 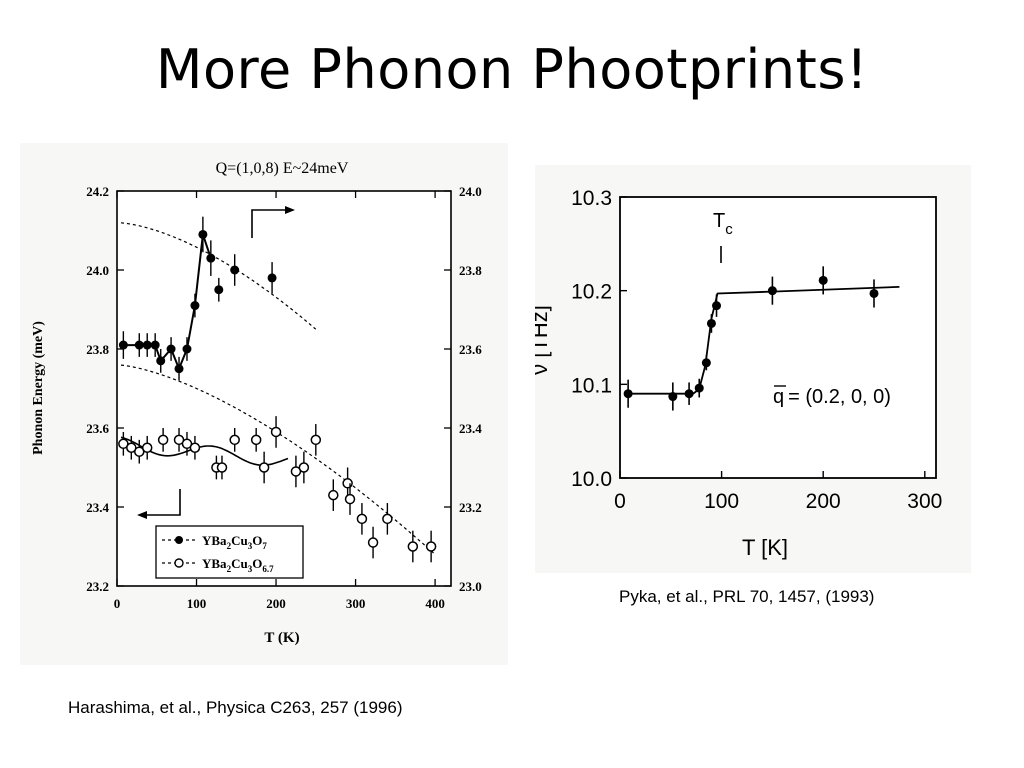 What do you see at coordinates (273, 222) in the screenshot?
I see `arrow-right-annotation` at bounding box center [273, 222].